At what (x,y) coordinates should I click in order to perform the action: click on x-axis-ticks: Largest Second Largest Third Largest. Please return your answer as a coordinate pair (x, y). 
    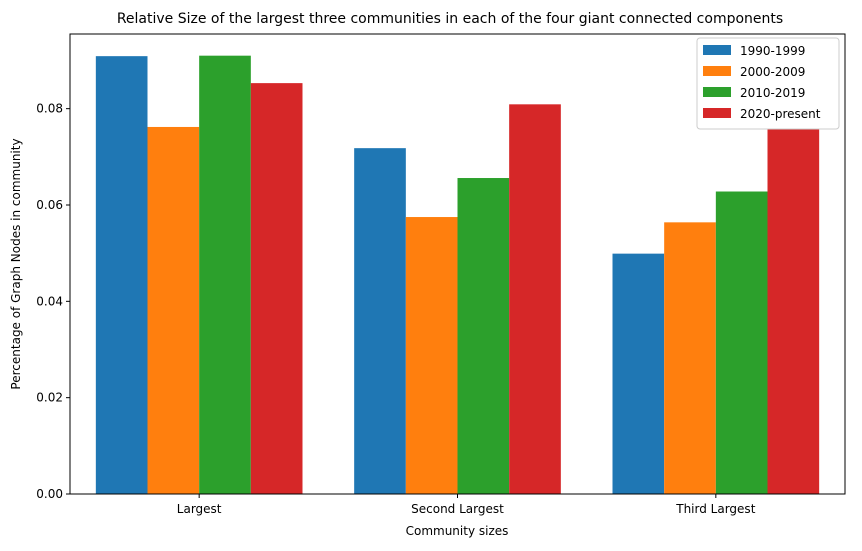
    Looking at the image, I should click on (466, 505).